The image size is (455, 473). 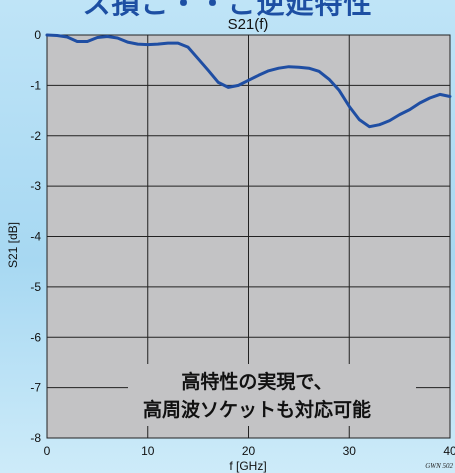 I want to click on x-tick-label: 20, so click(x=249, y=451).